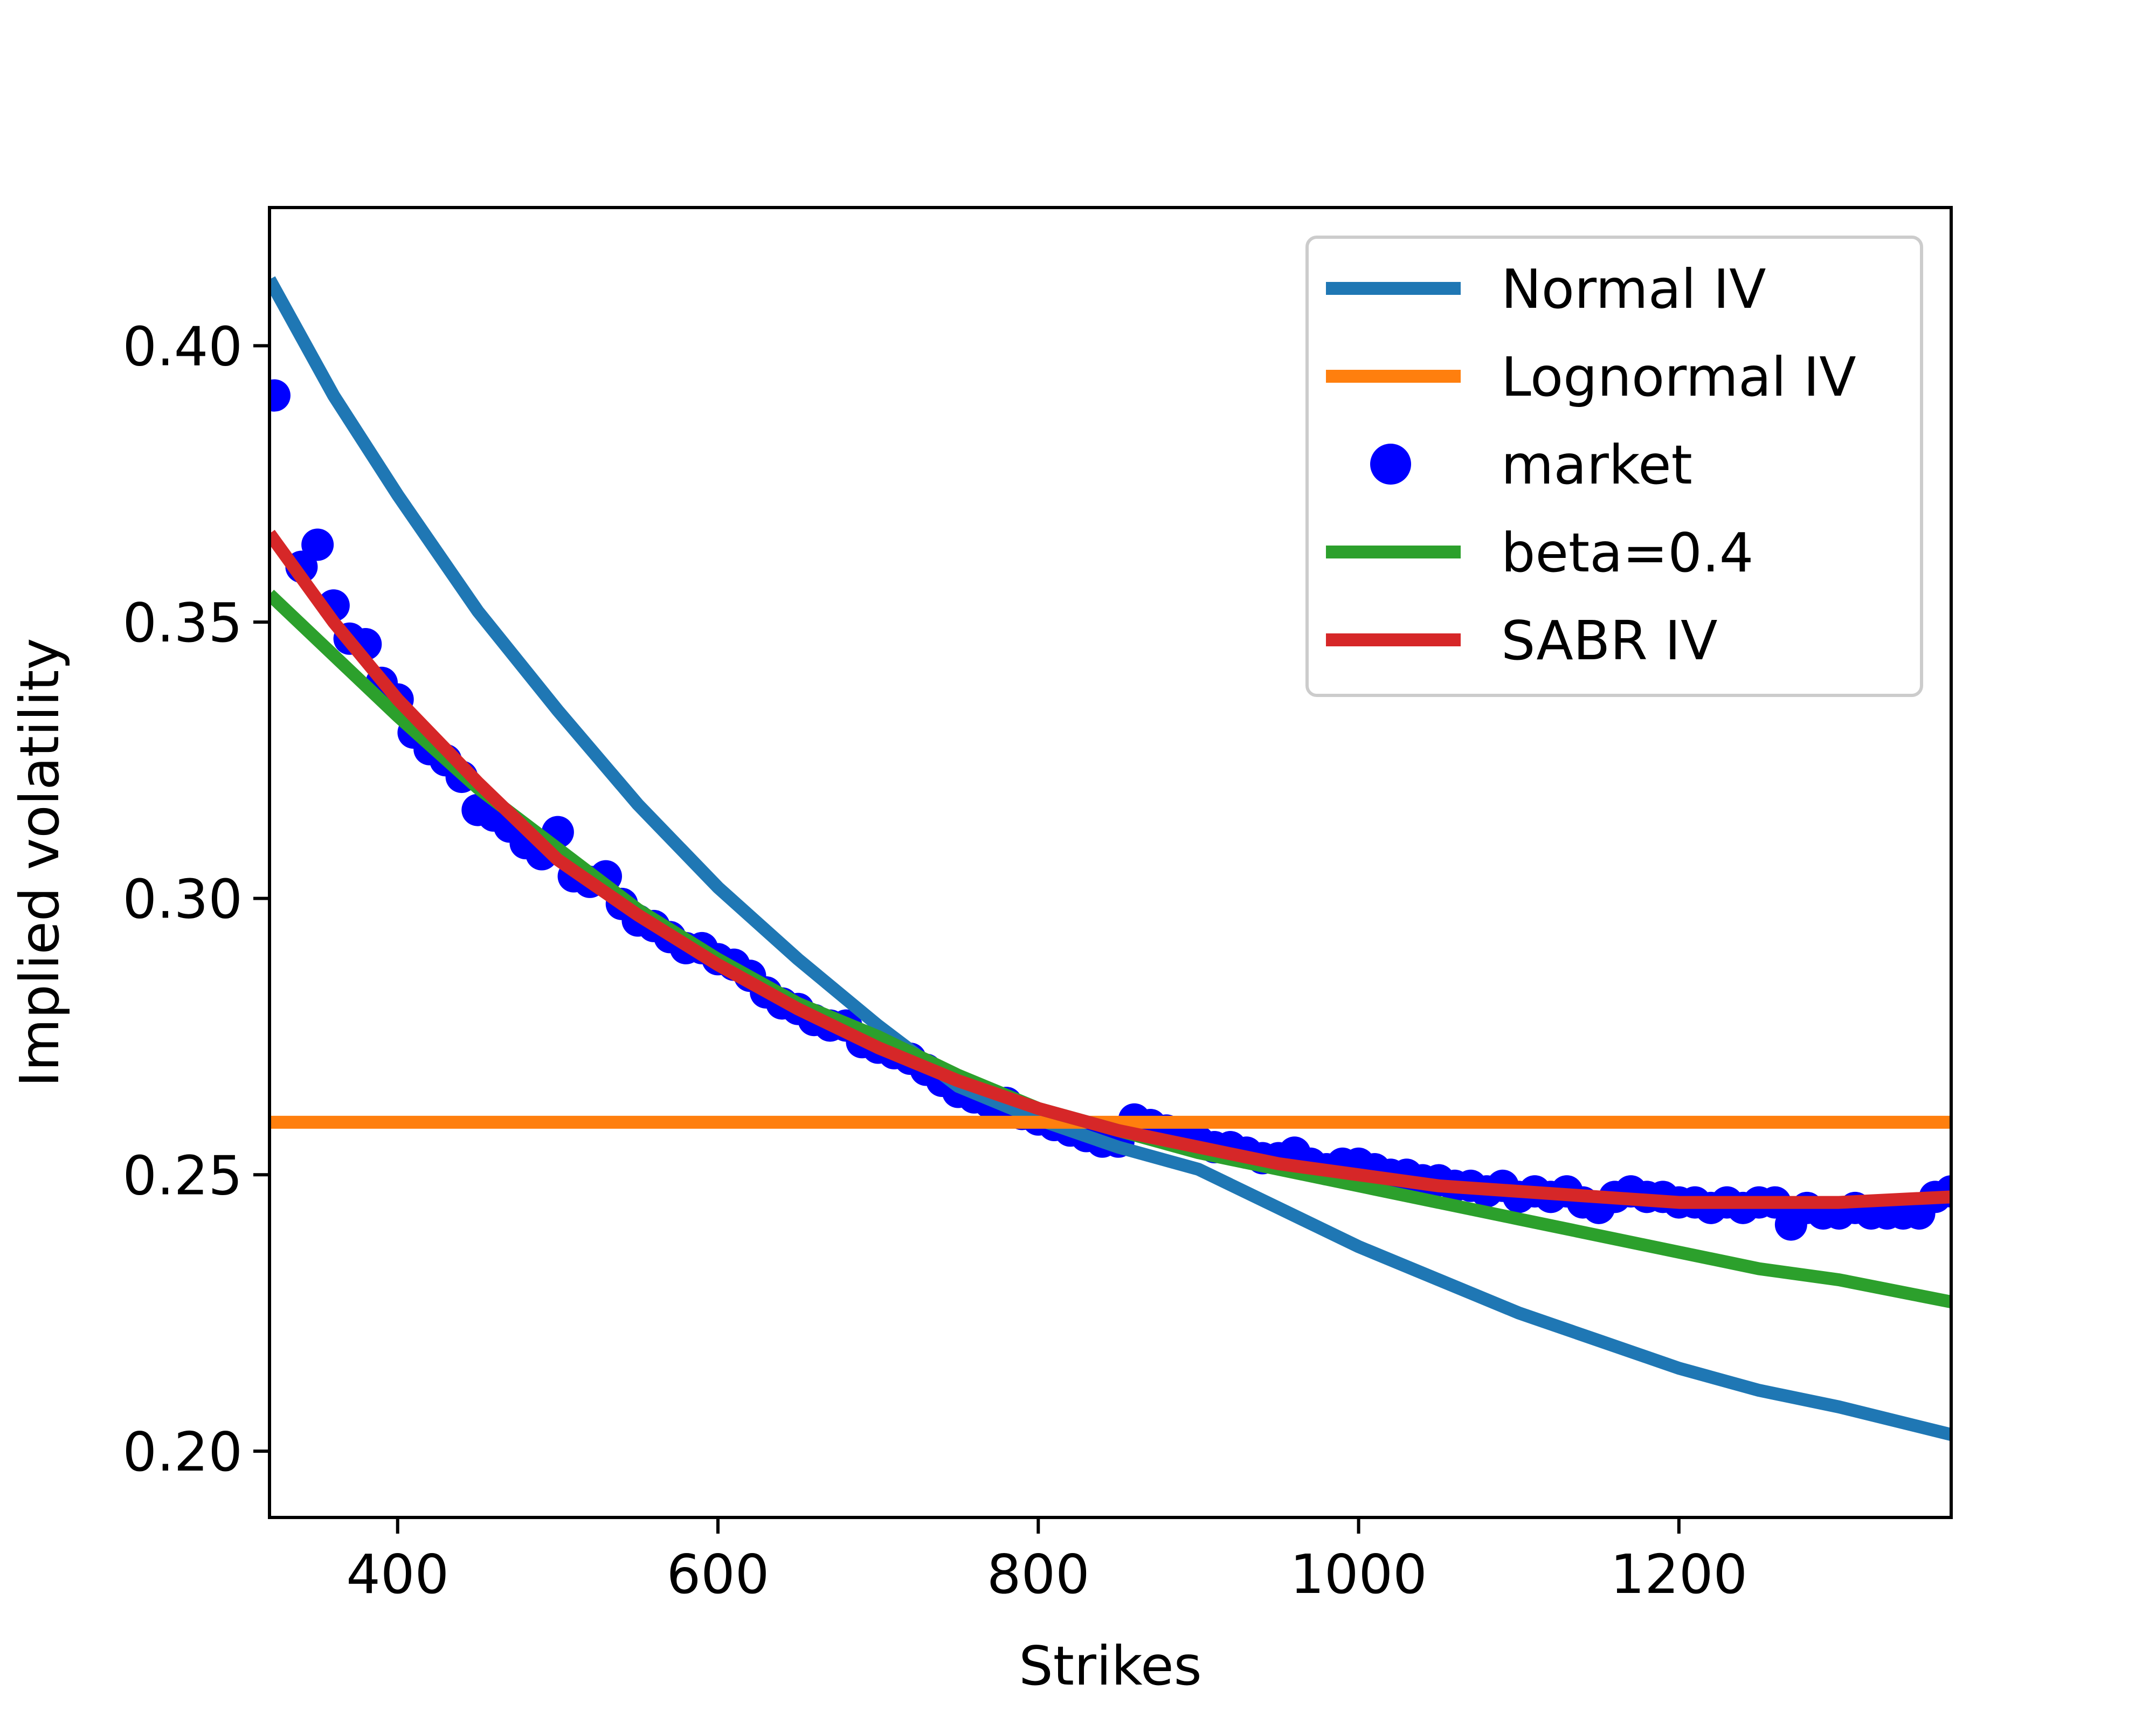  What do you see at coordinates (182, 899) in the screenshot?
I see `y-tick-label: 0.30` at bounding box center [182, 899].